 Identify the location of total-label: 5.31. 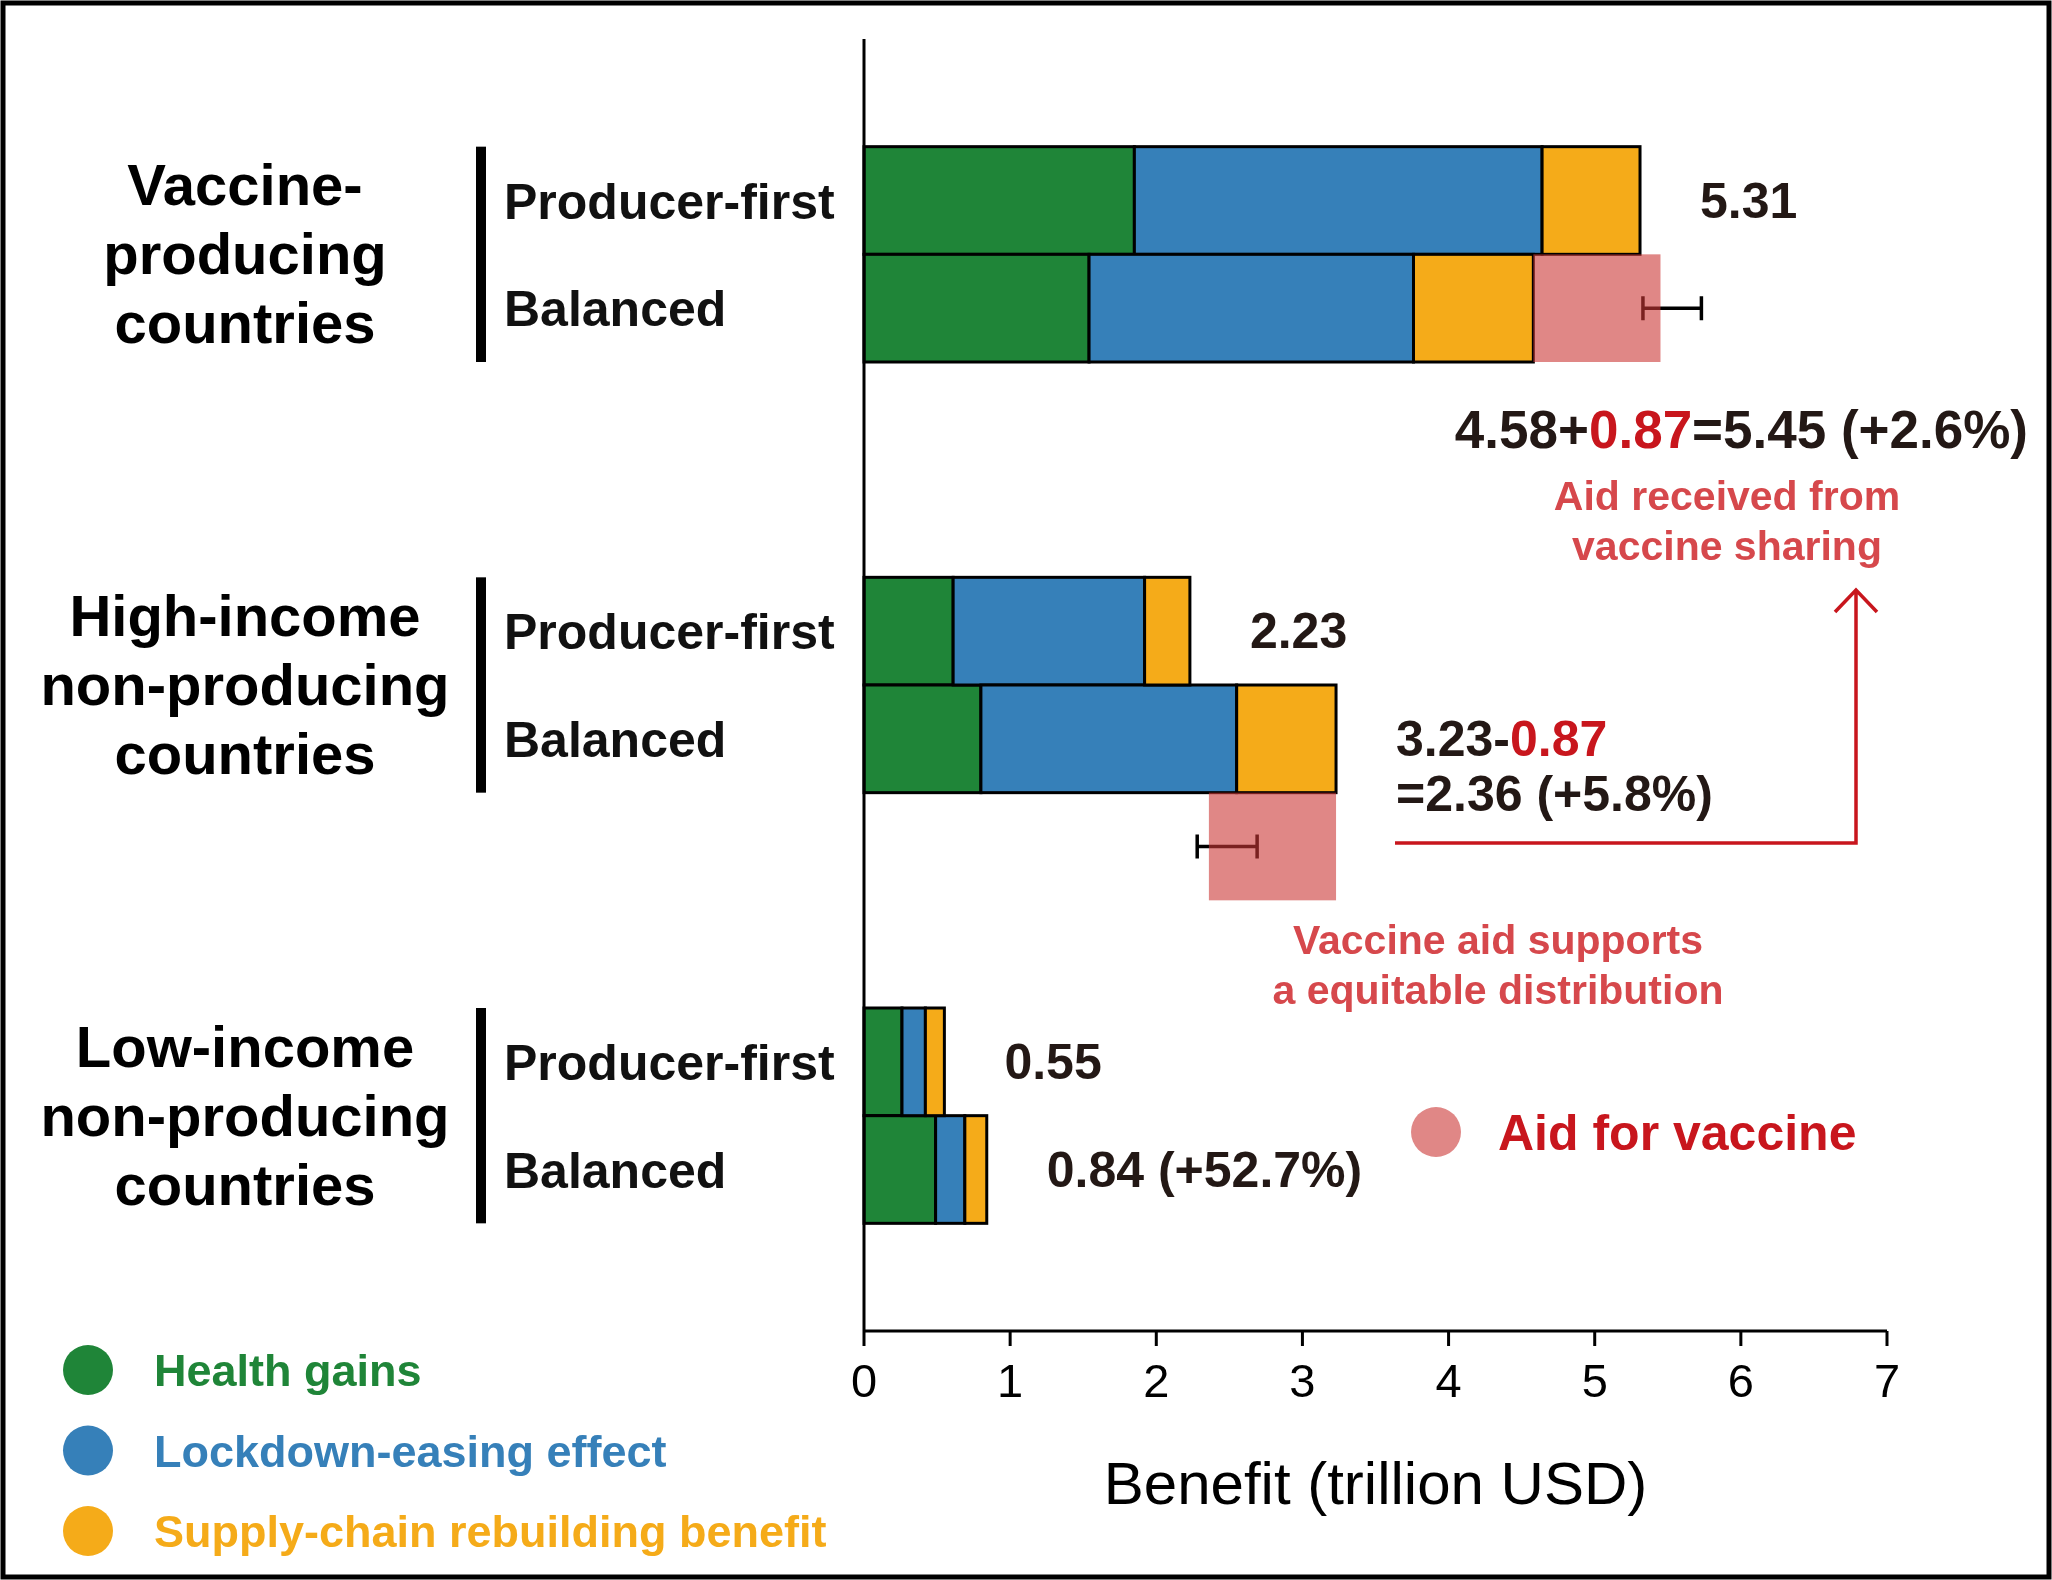
(1749, 200).